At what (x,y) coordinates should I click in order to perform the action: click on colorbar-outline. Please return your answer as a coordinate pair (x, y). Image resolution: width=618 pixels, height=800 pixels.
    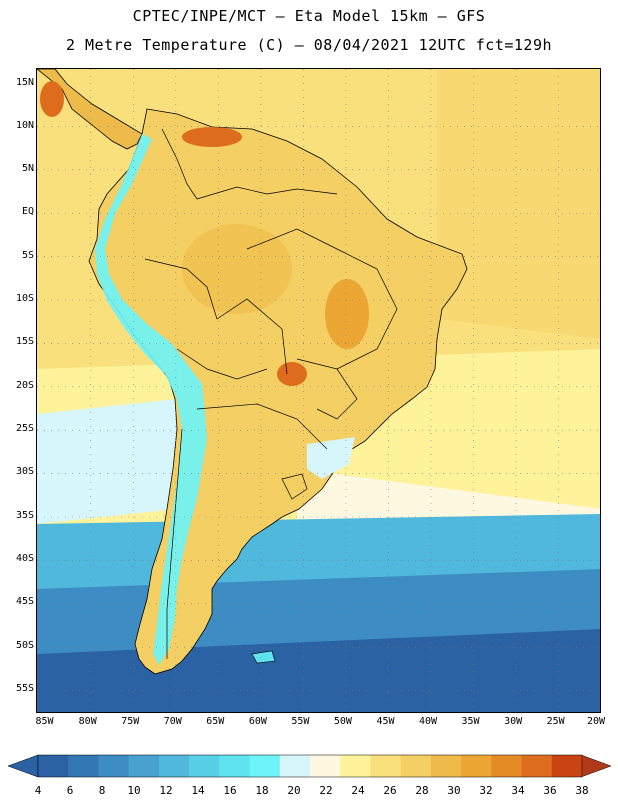
    Looking at the image, I should click on (310, 766).